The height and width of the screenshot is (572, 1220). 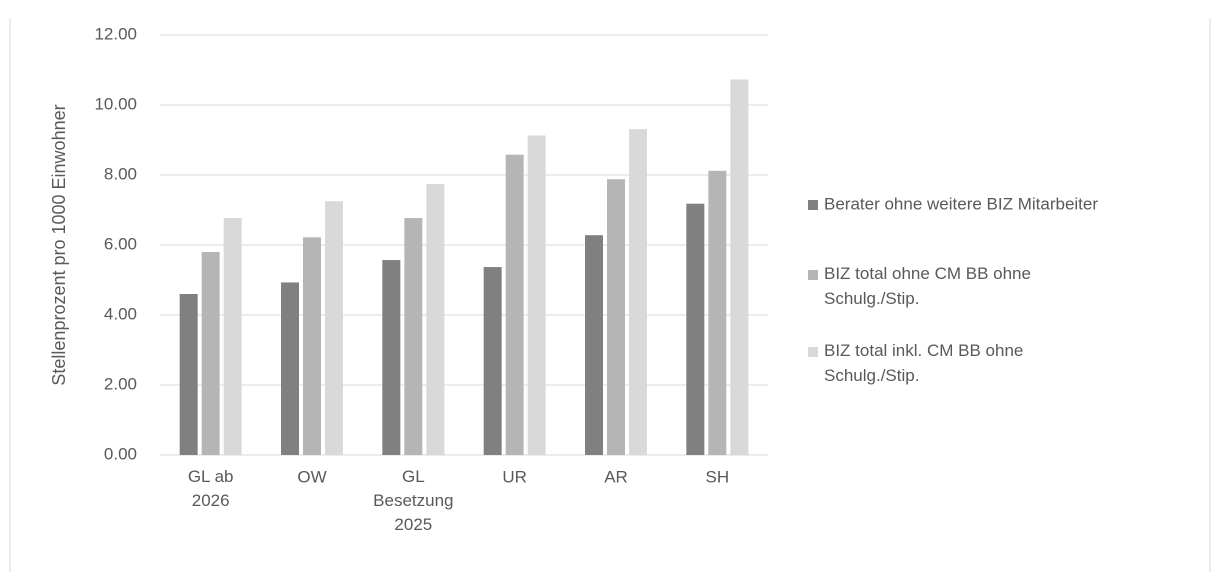 I want to click on x-tick-label: GL Besetzung 2025, so click(x=413, y=500).